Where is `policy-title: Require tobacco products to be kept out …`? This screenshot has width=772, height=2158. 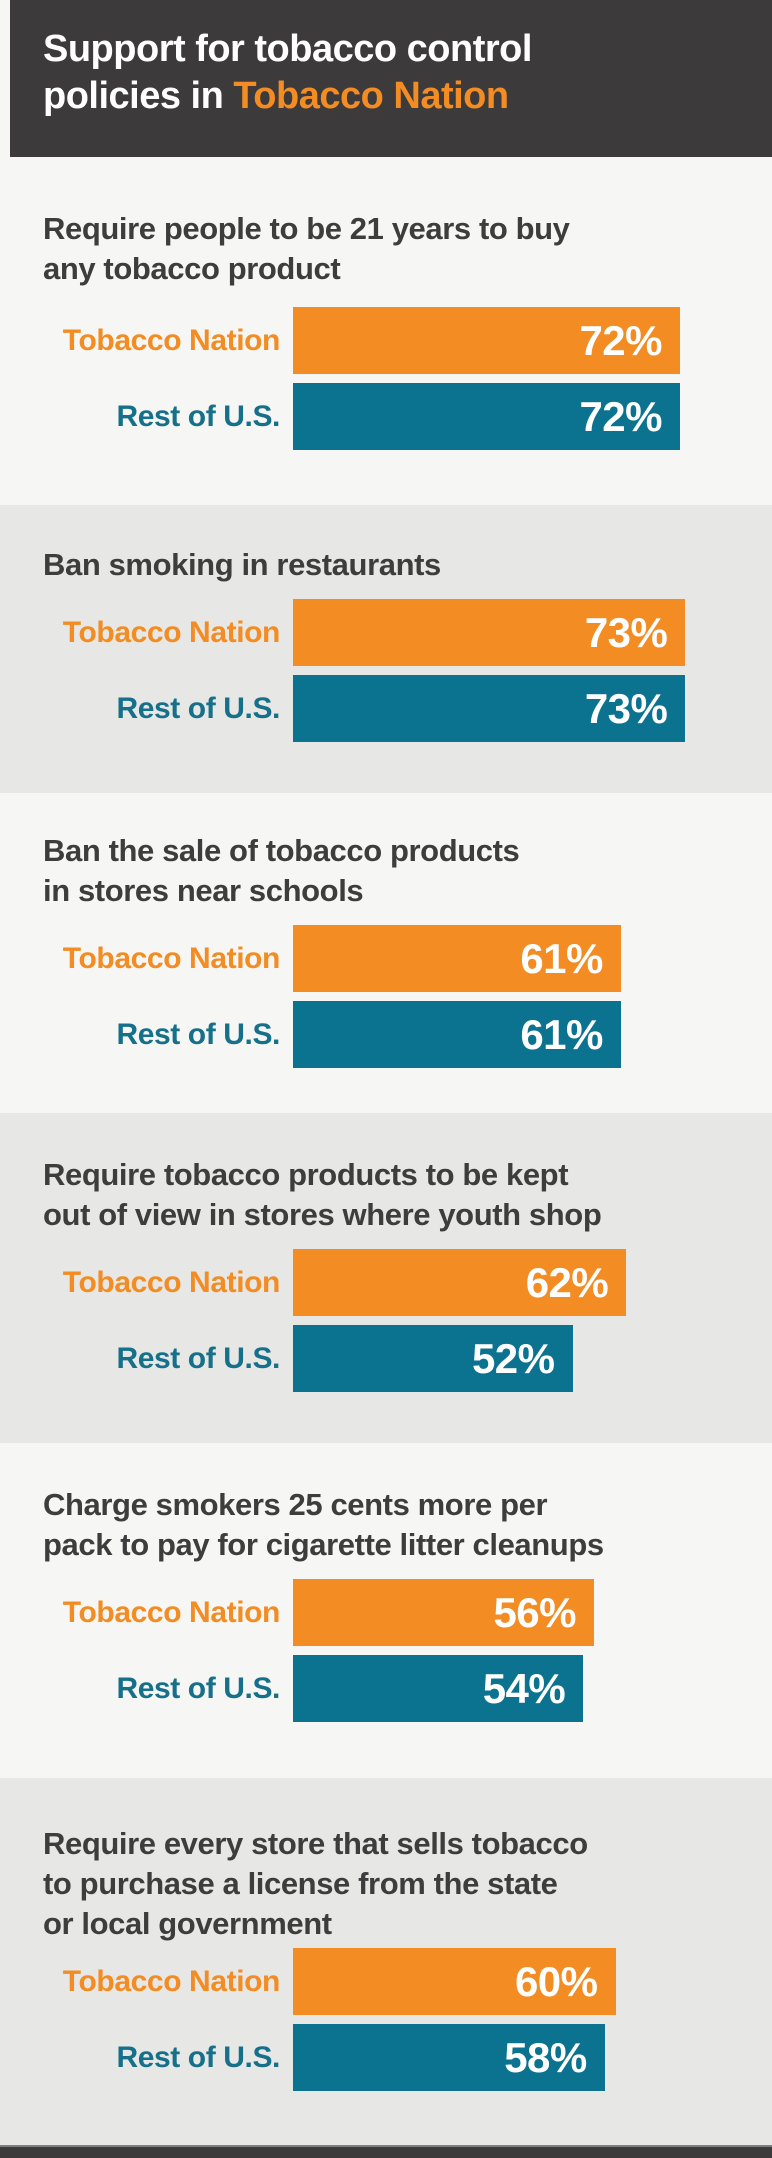 policy-title: Require tobacco products to be kept out … is located at coordinates (322, 1194).